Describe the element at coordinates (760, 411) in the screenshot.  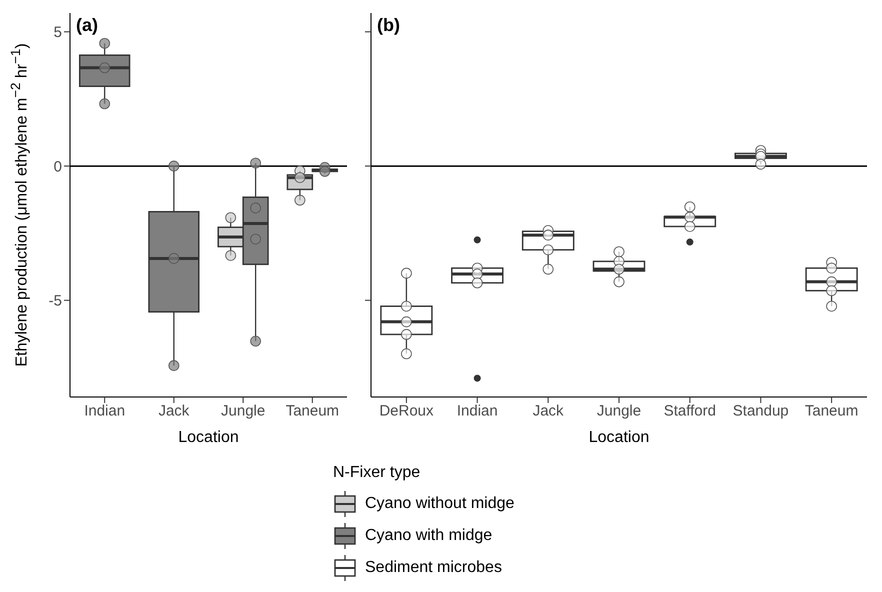
I see `x-tick-label: Standup` at that location.